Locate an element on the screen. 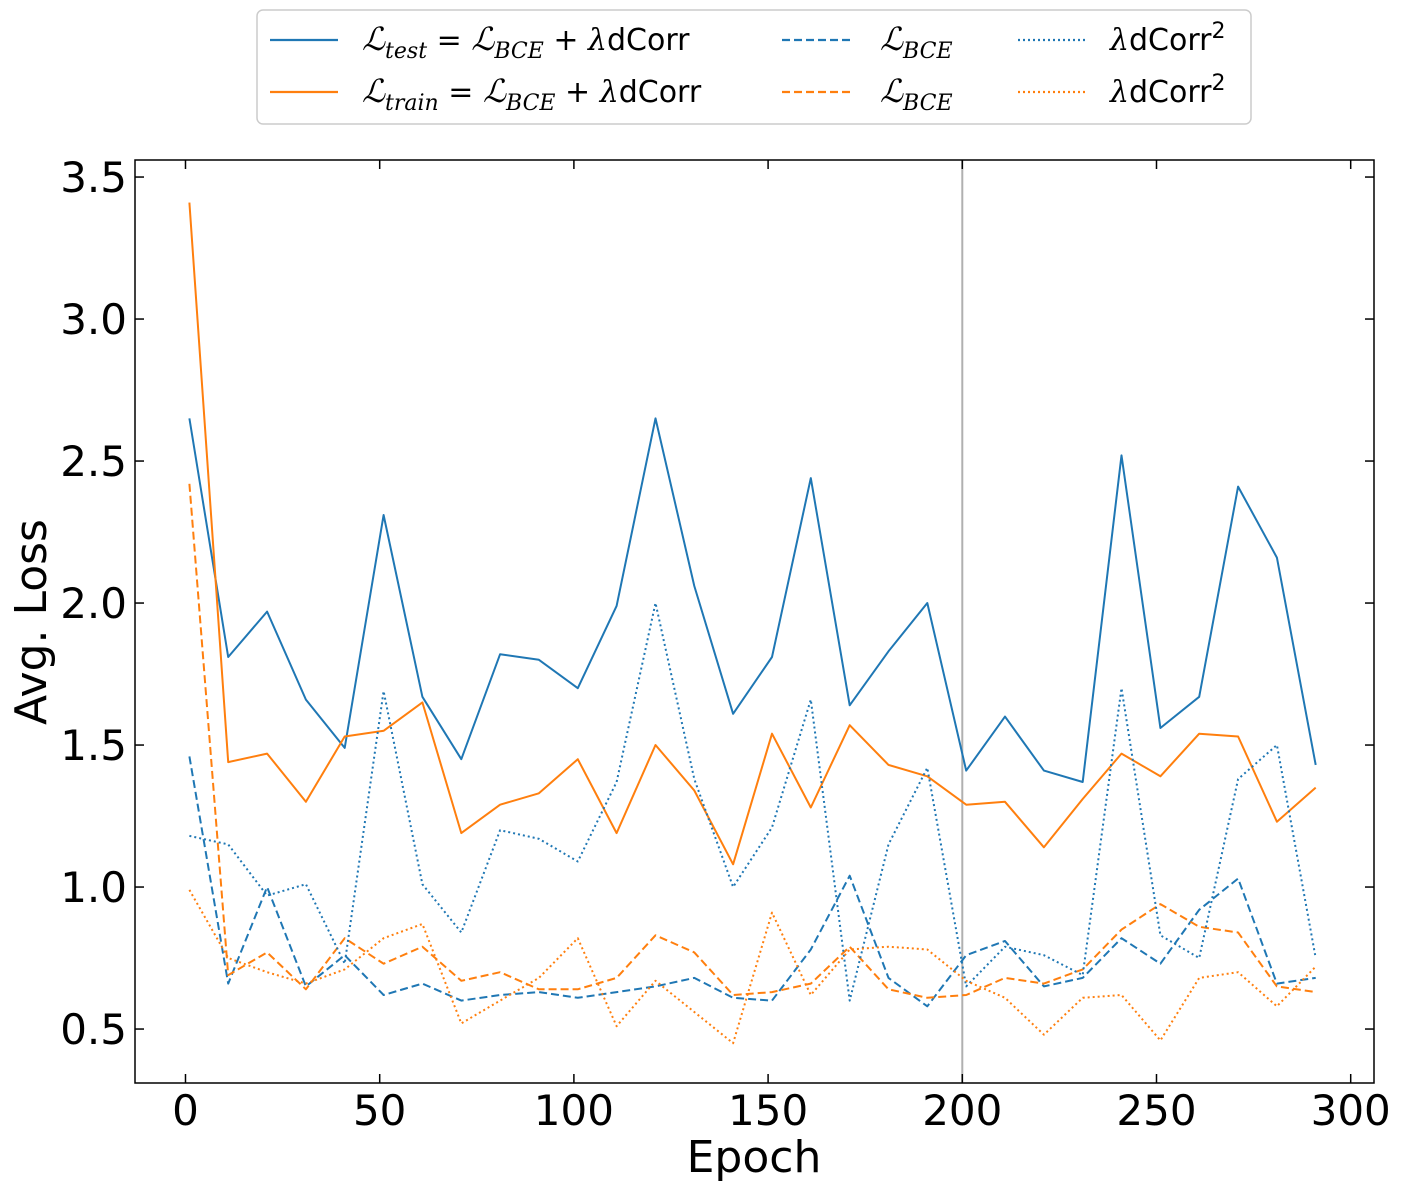 The image size is (1405, 1190). legend-label-dcorr-train: λdCorr2 is located at coordinates (1167, 90).